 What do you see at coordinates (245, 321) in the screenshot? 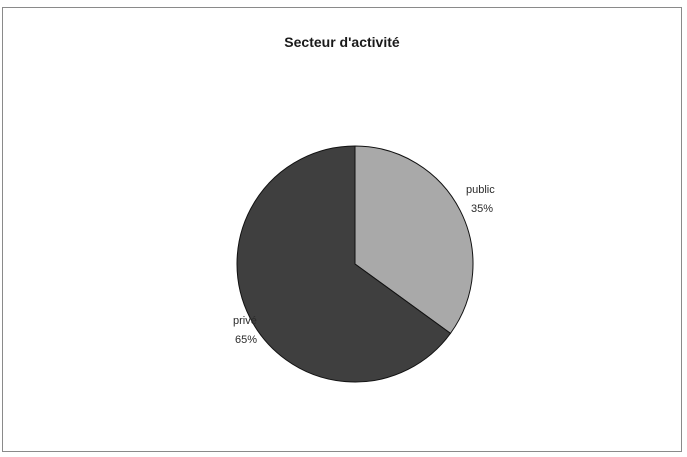
I see `slice-label-prive: privé` at bounding box center [245, 321].